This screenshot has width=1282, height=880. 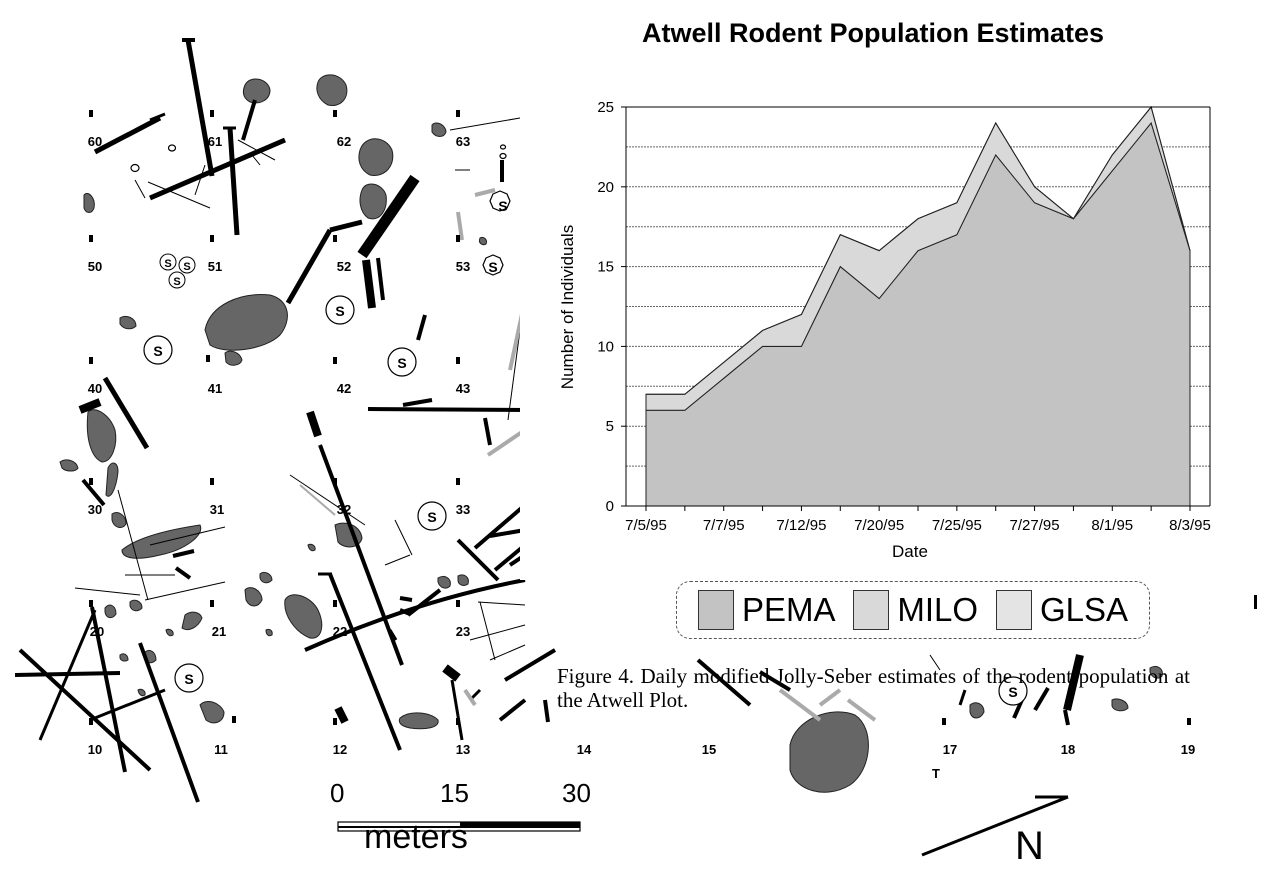 I want to click on y-axis-ticks: 0 5 10 15 20 25, so click(x=611, y=307).